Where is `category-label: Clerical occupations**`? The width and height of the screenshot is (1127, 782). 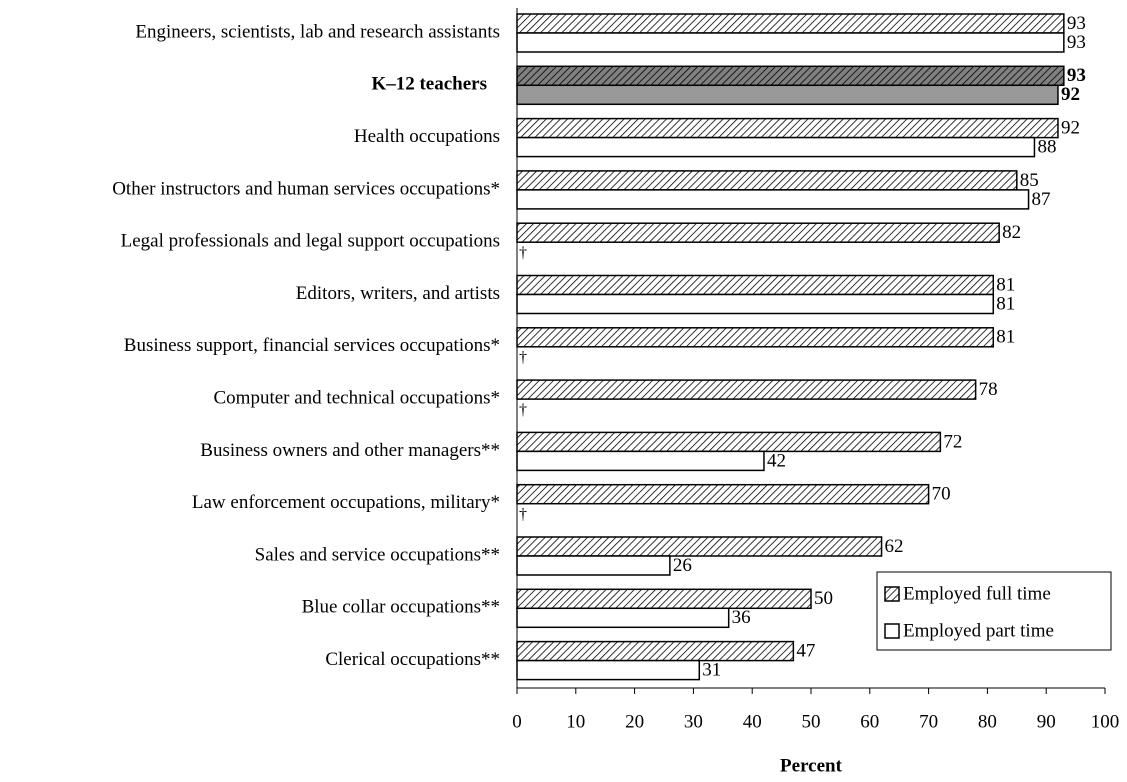 category-label: Clerical occupations** is located at coordinates (412, 659).